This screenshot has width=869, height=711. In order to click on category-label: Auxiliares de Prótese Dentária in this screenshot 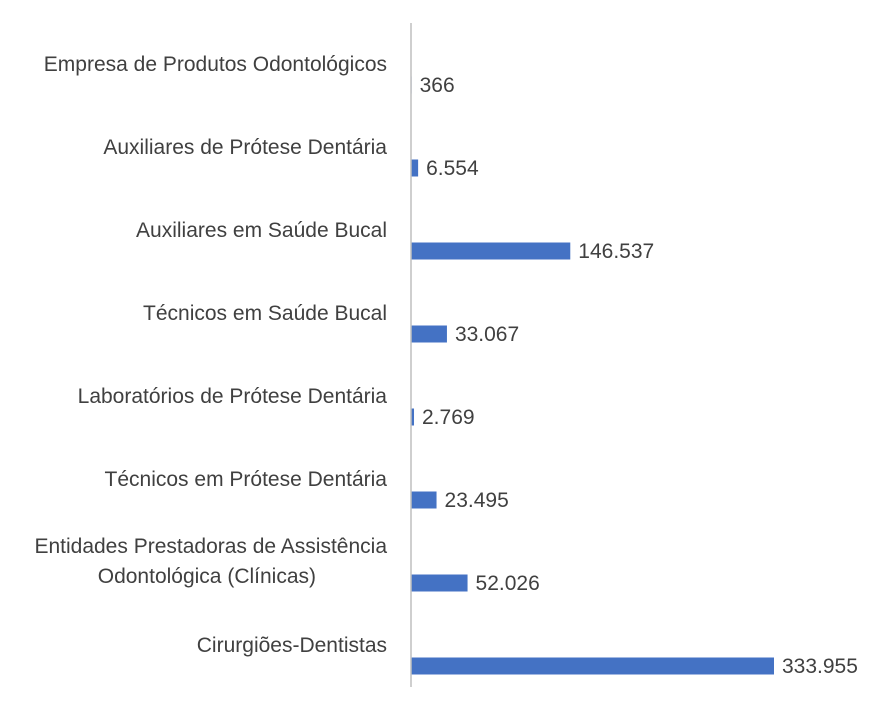, I will do `click(245, 147)`.